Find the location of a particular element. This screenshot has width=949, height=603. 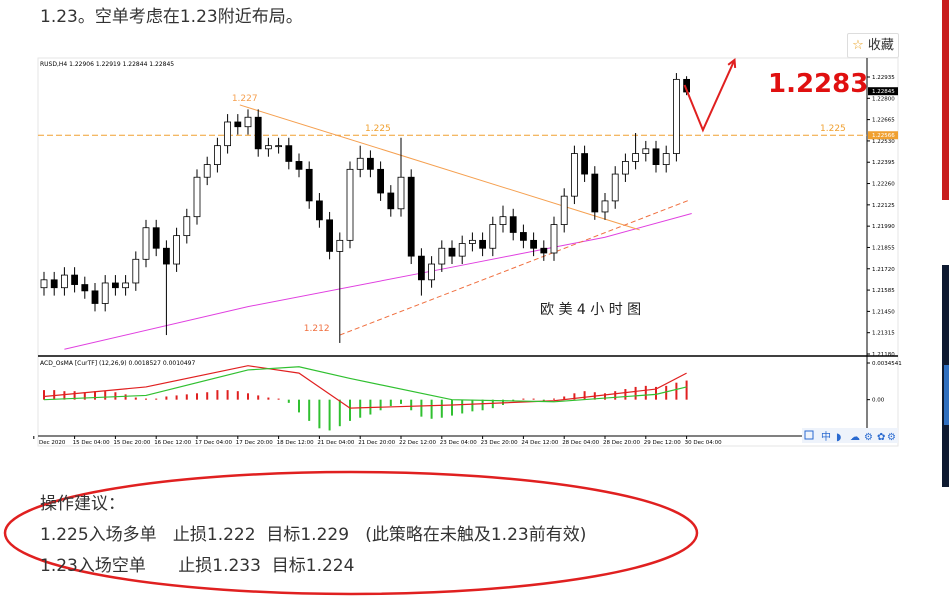

x-tick-label: 18 Dec 12:00 is located at coordinates (295, 443).